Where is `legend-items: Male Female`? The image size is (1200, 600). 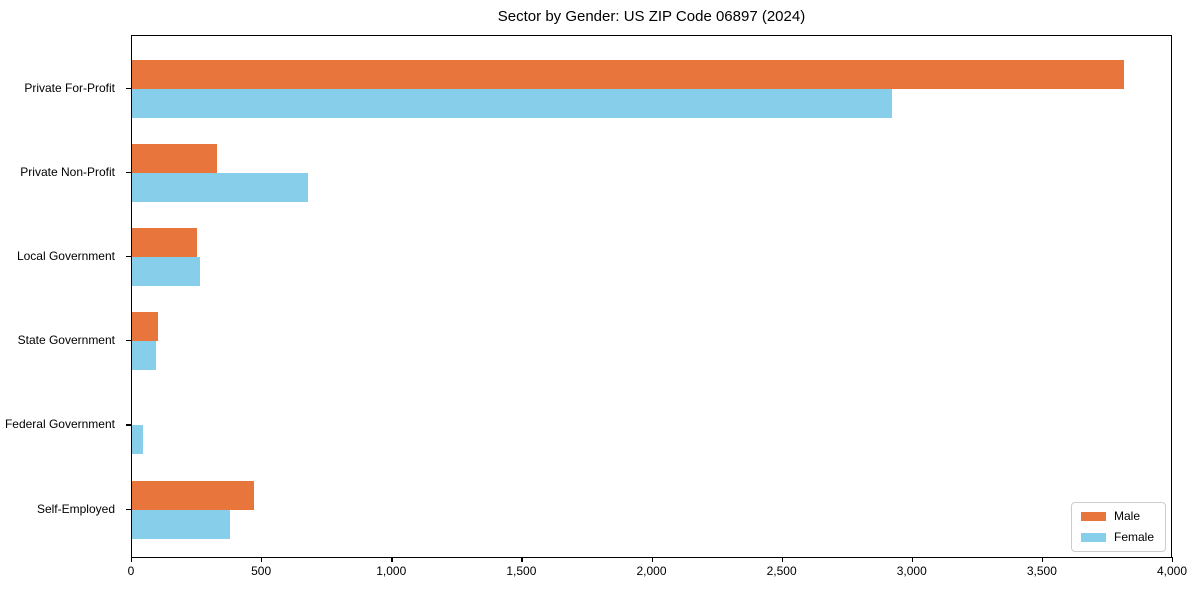 legend-items: Male Female is located at coordinates (1117, 526).